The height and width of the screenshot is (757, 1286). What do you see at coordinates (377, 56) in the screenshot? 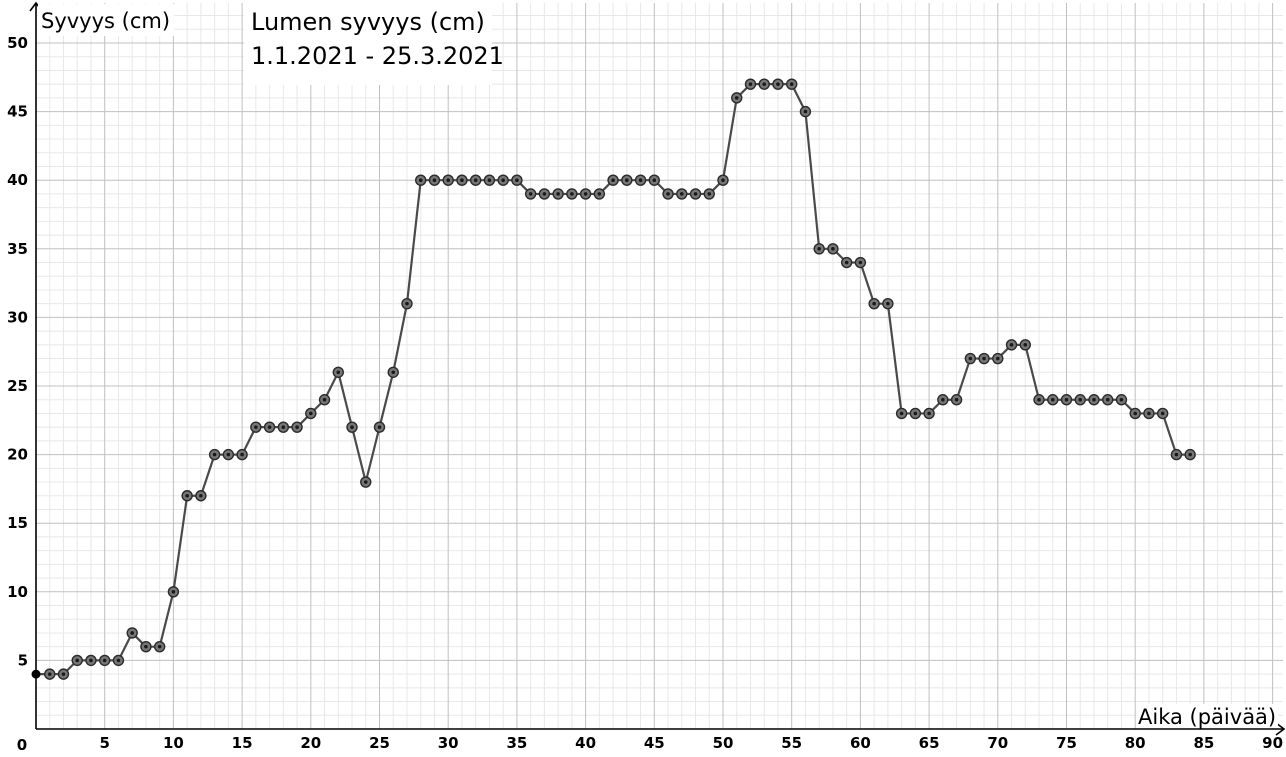
I see `chart-subtitle: 1.1.2021 - 25.3.2021` at bounding box center [377, 56].